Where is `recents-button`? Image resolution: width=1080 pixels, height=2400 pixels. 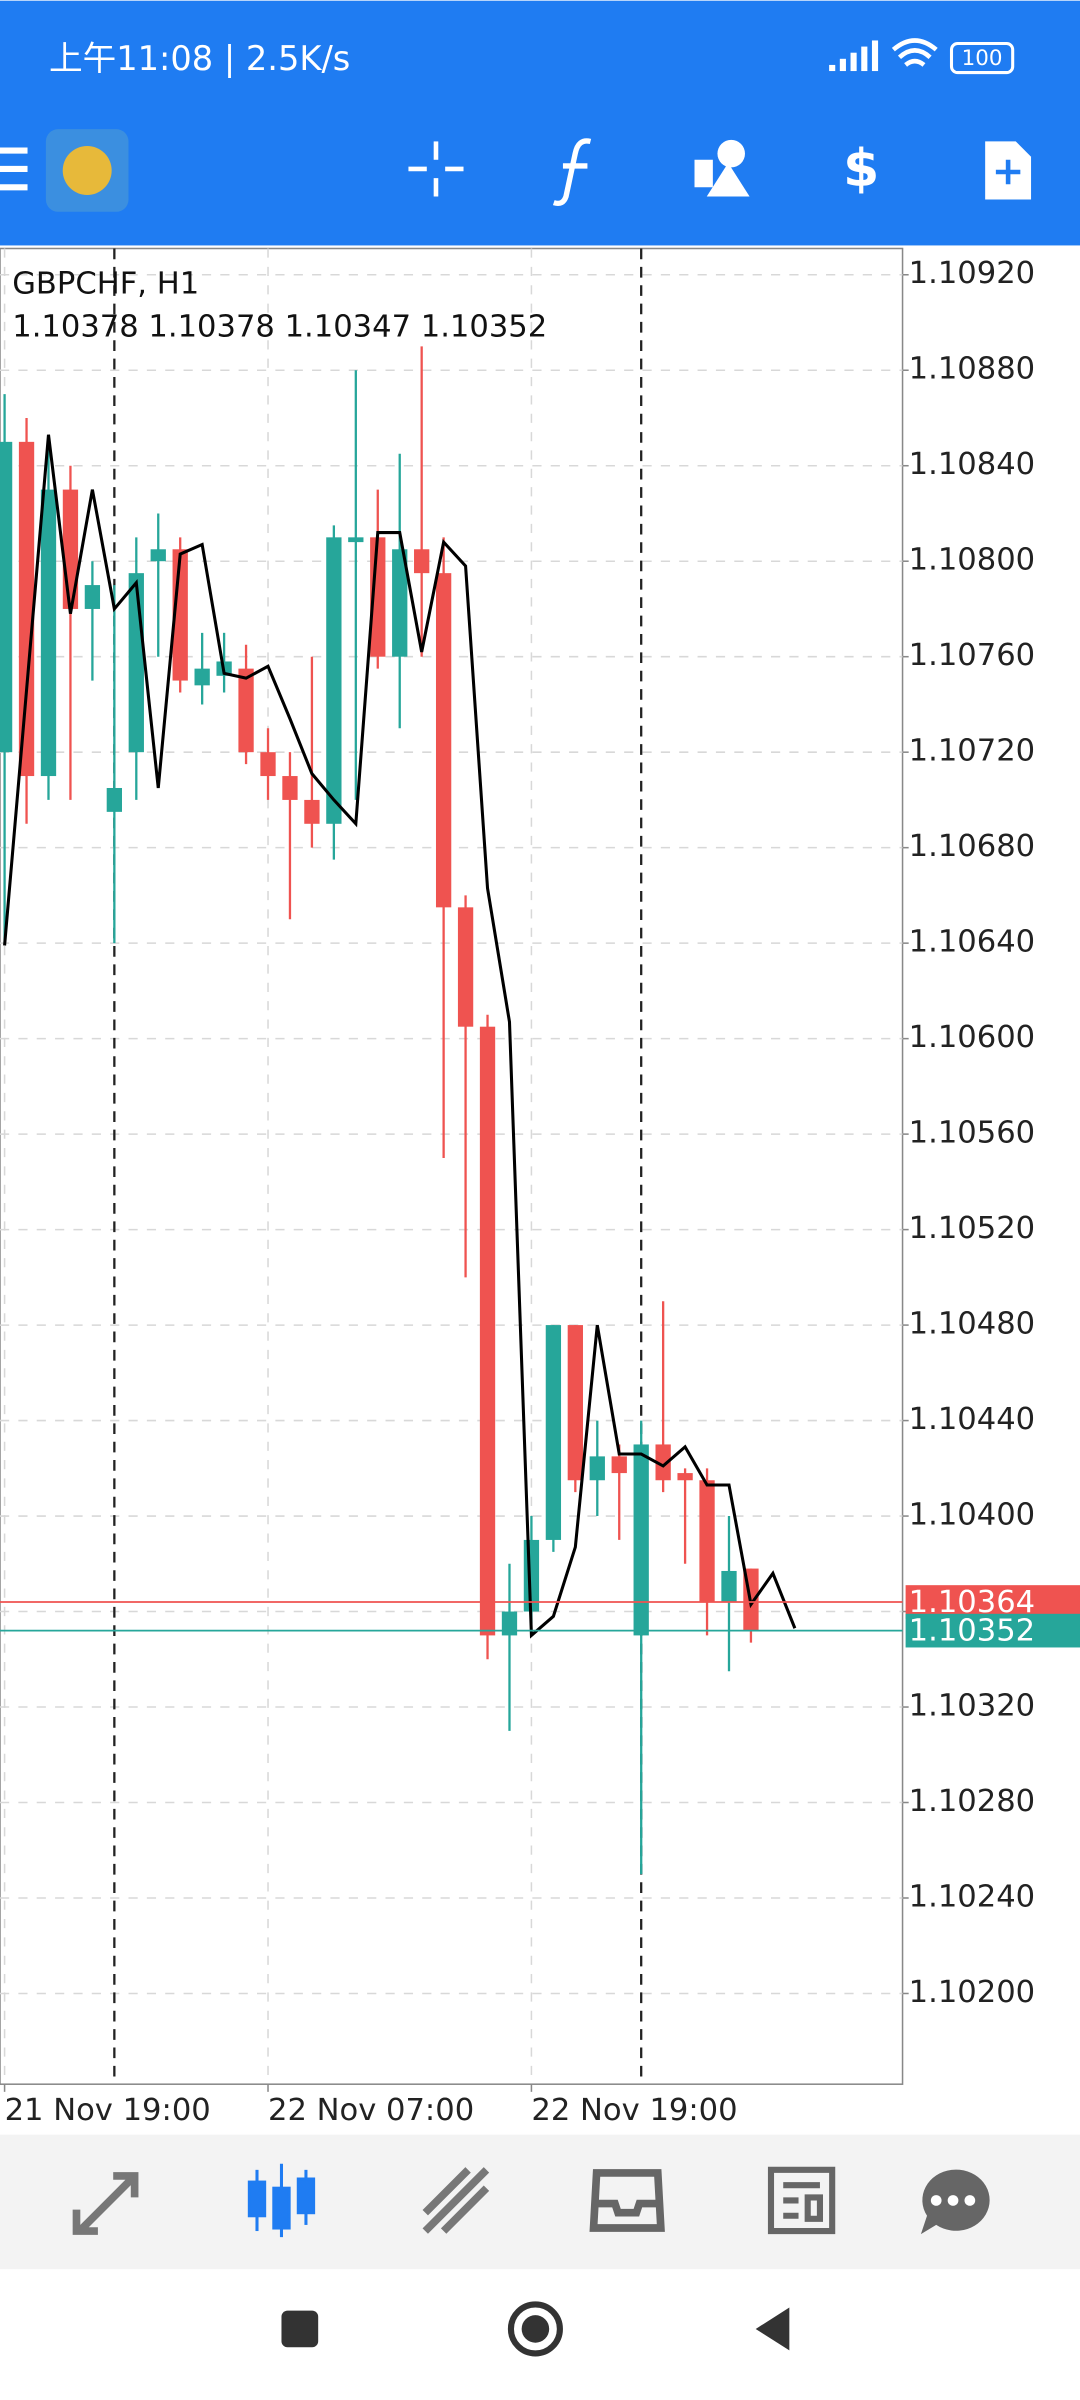 recents-button is located at coordinates (300, 2329).